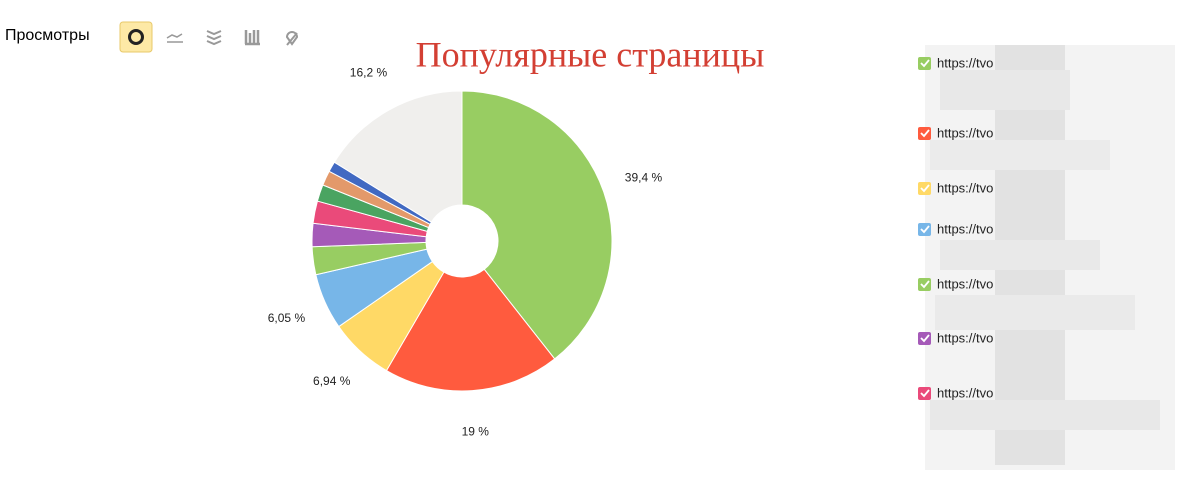 This screenshot has height=489, width=1190. What do you see at coordinates (369, 73) in the screenshot?
I see `slice-label: 16,2 %` at bounding box center [369, 73].